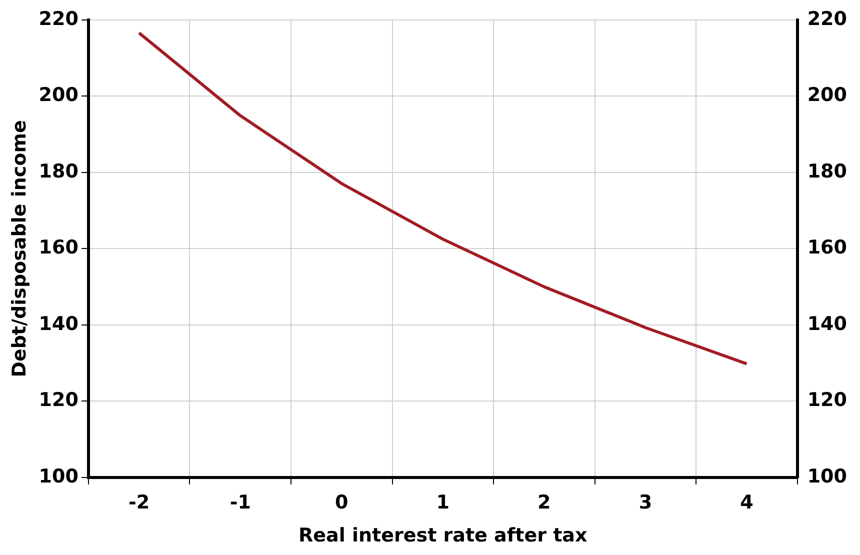 Image resolution: width=860 pixels, height=555 pixels. Describe the element at coordinates (19, 249) in the screenshot. I see `y-axis-title: Debt/disposable income` at that location.